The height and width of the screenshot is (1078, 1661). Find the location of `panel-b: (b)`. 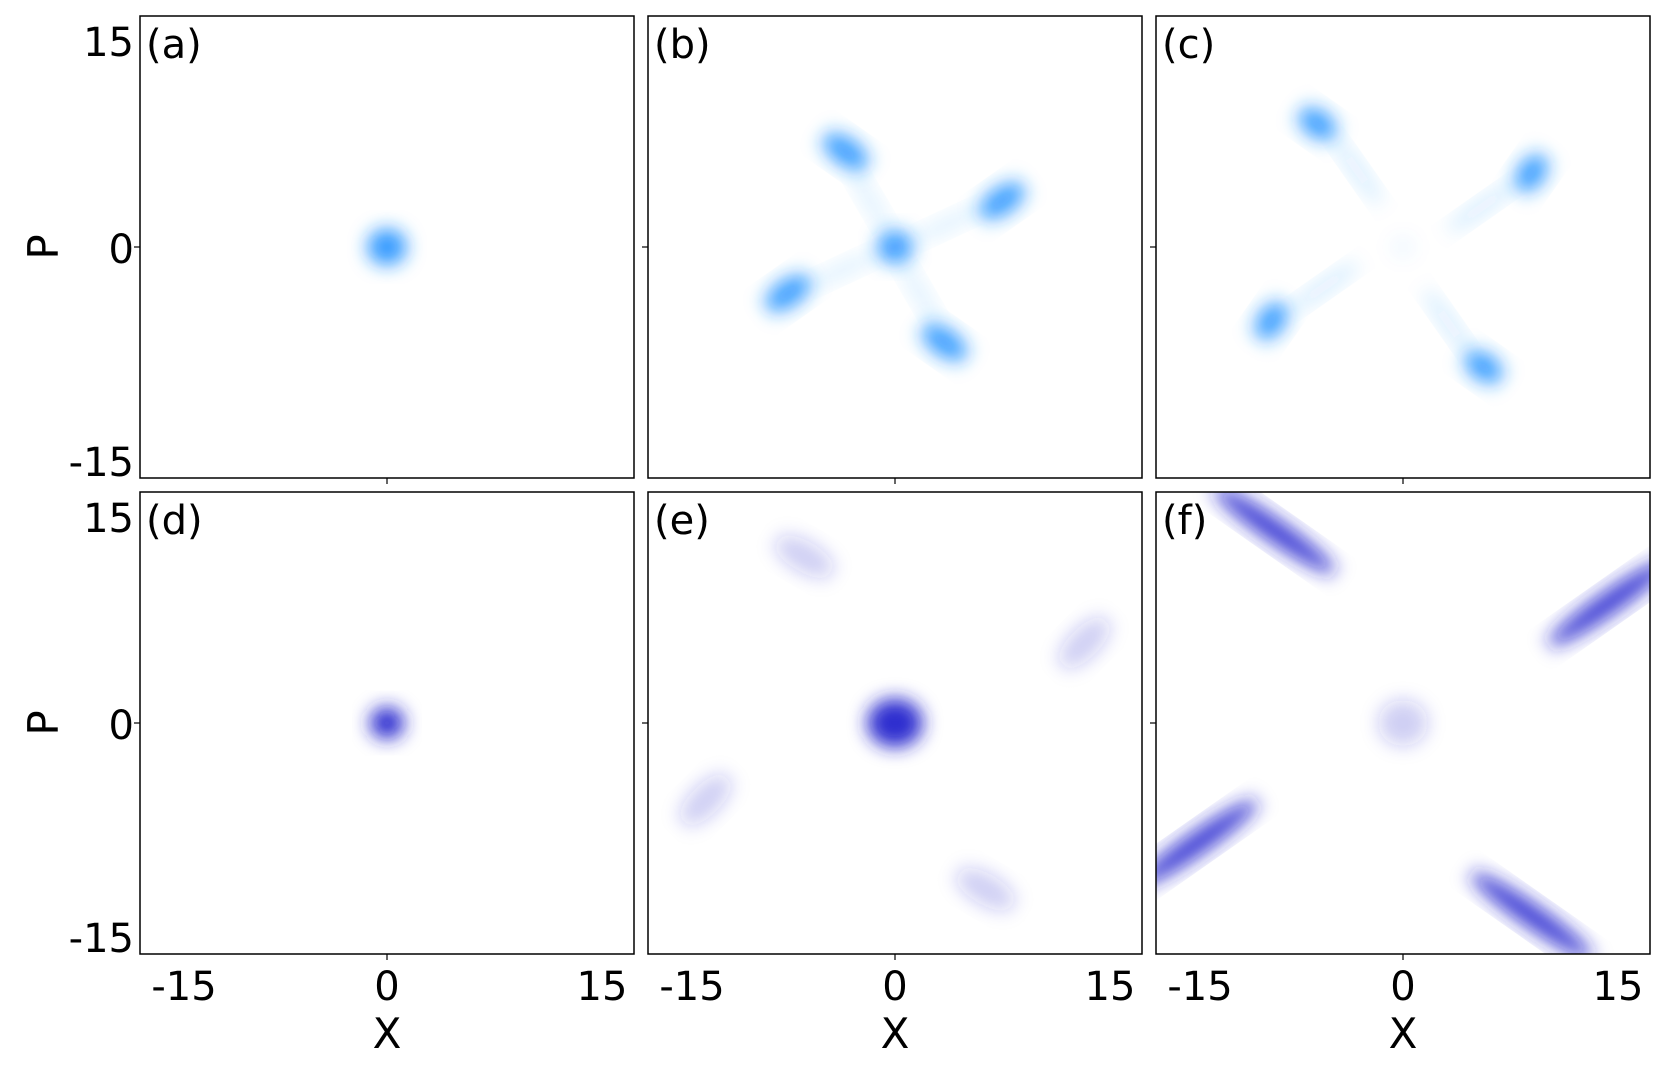

panel-b: (b) is located at coordinates (892, 249).